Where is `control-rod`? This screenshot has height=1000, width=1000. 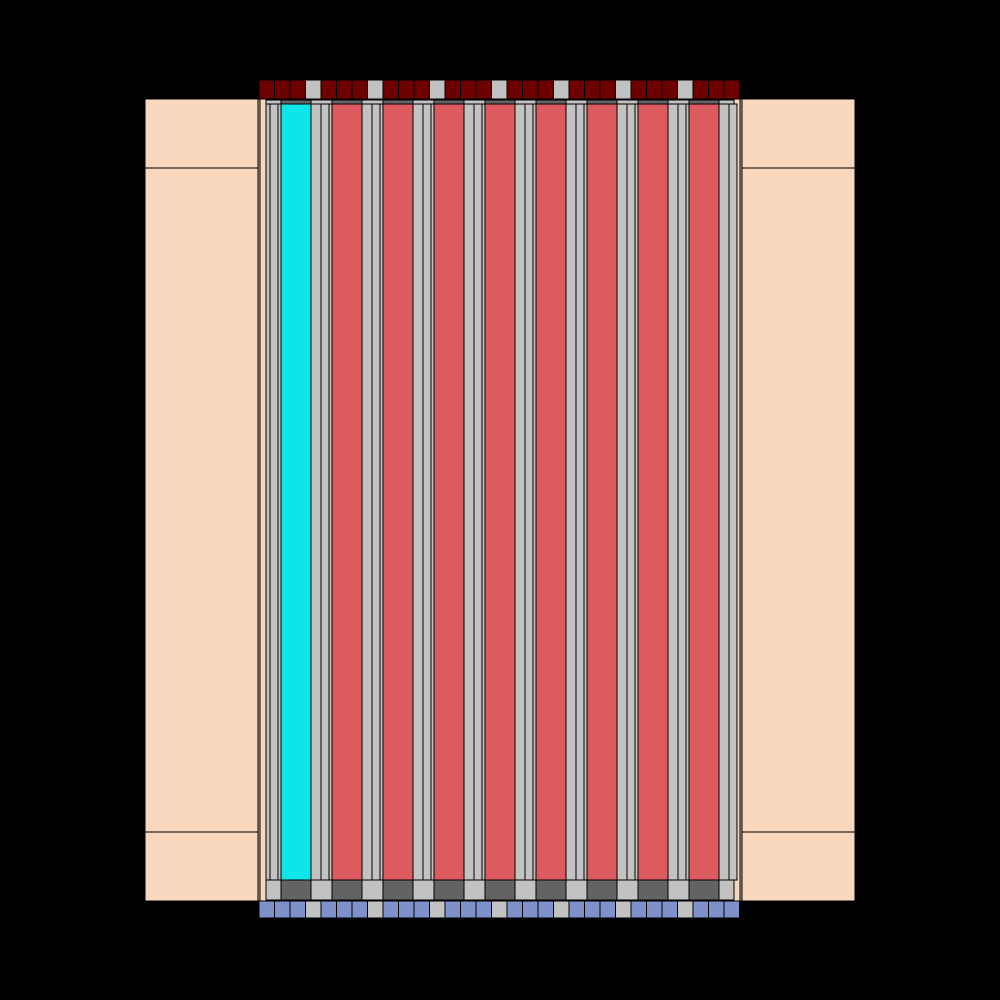
control-rod is located at coordinates (296, 492).